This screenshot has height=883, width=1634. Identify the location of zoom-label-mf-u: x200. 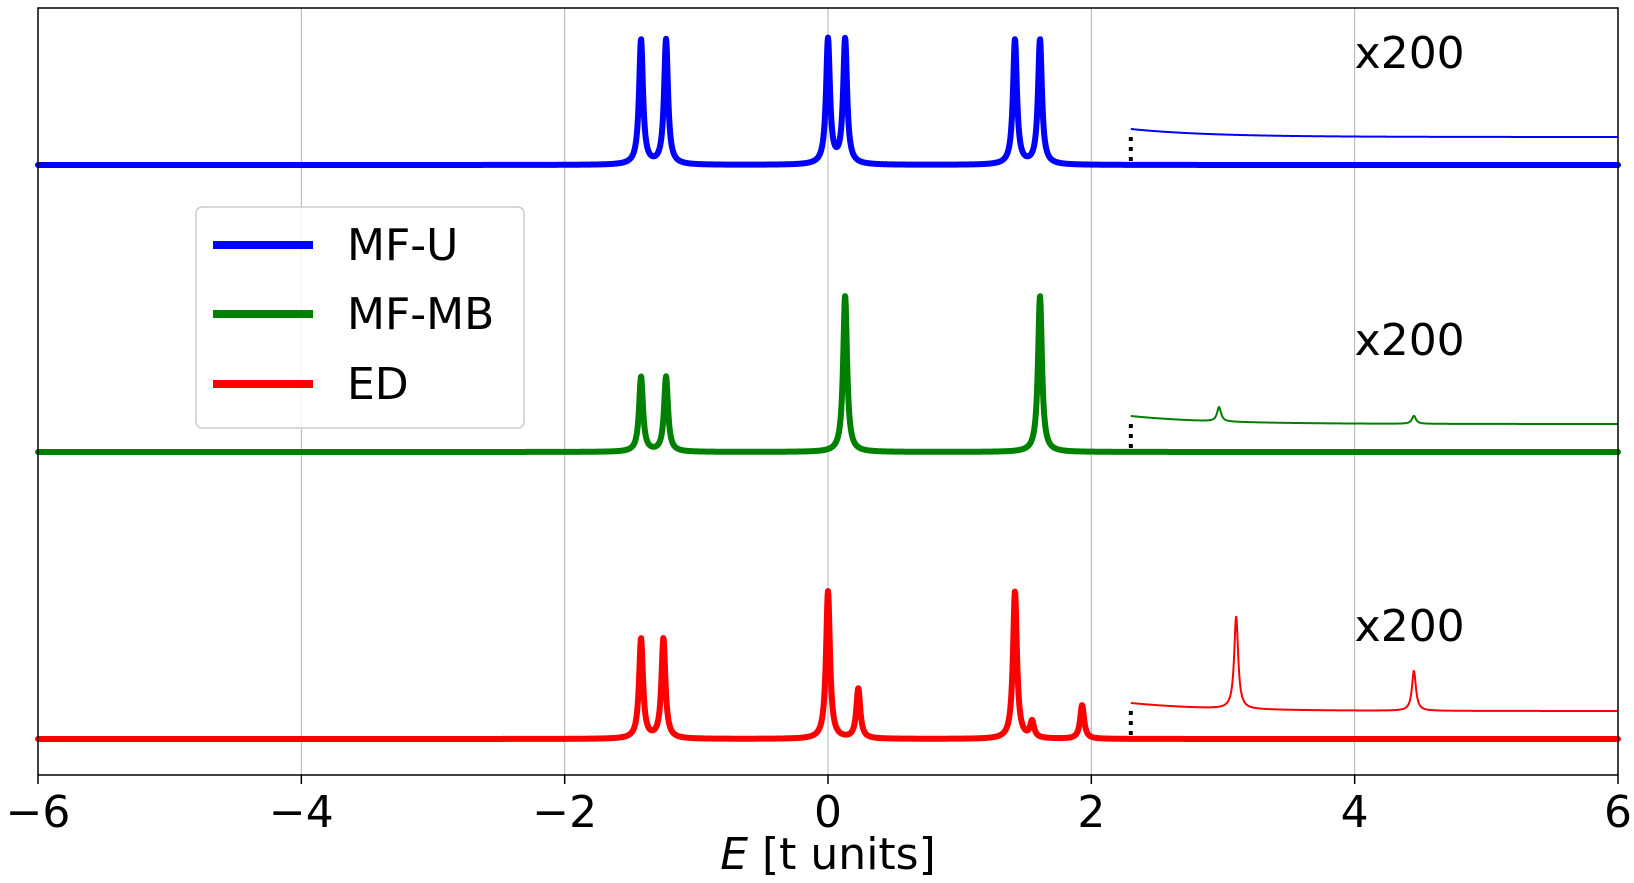
(1410, 53).